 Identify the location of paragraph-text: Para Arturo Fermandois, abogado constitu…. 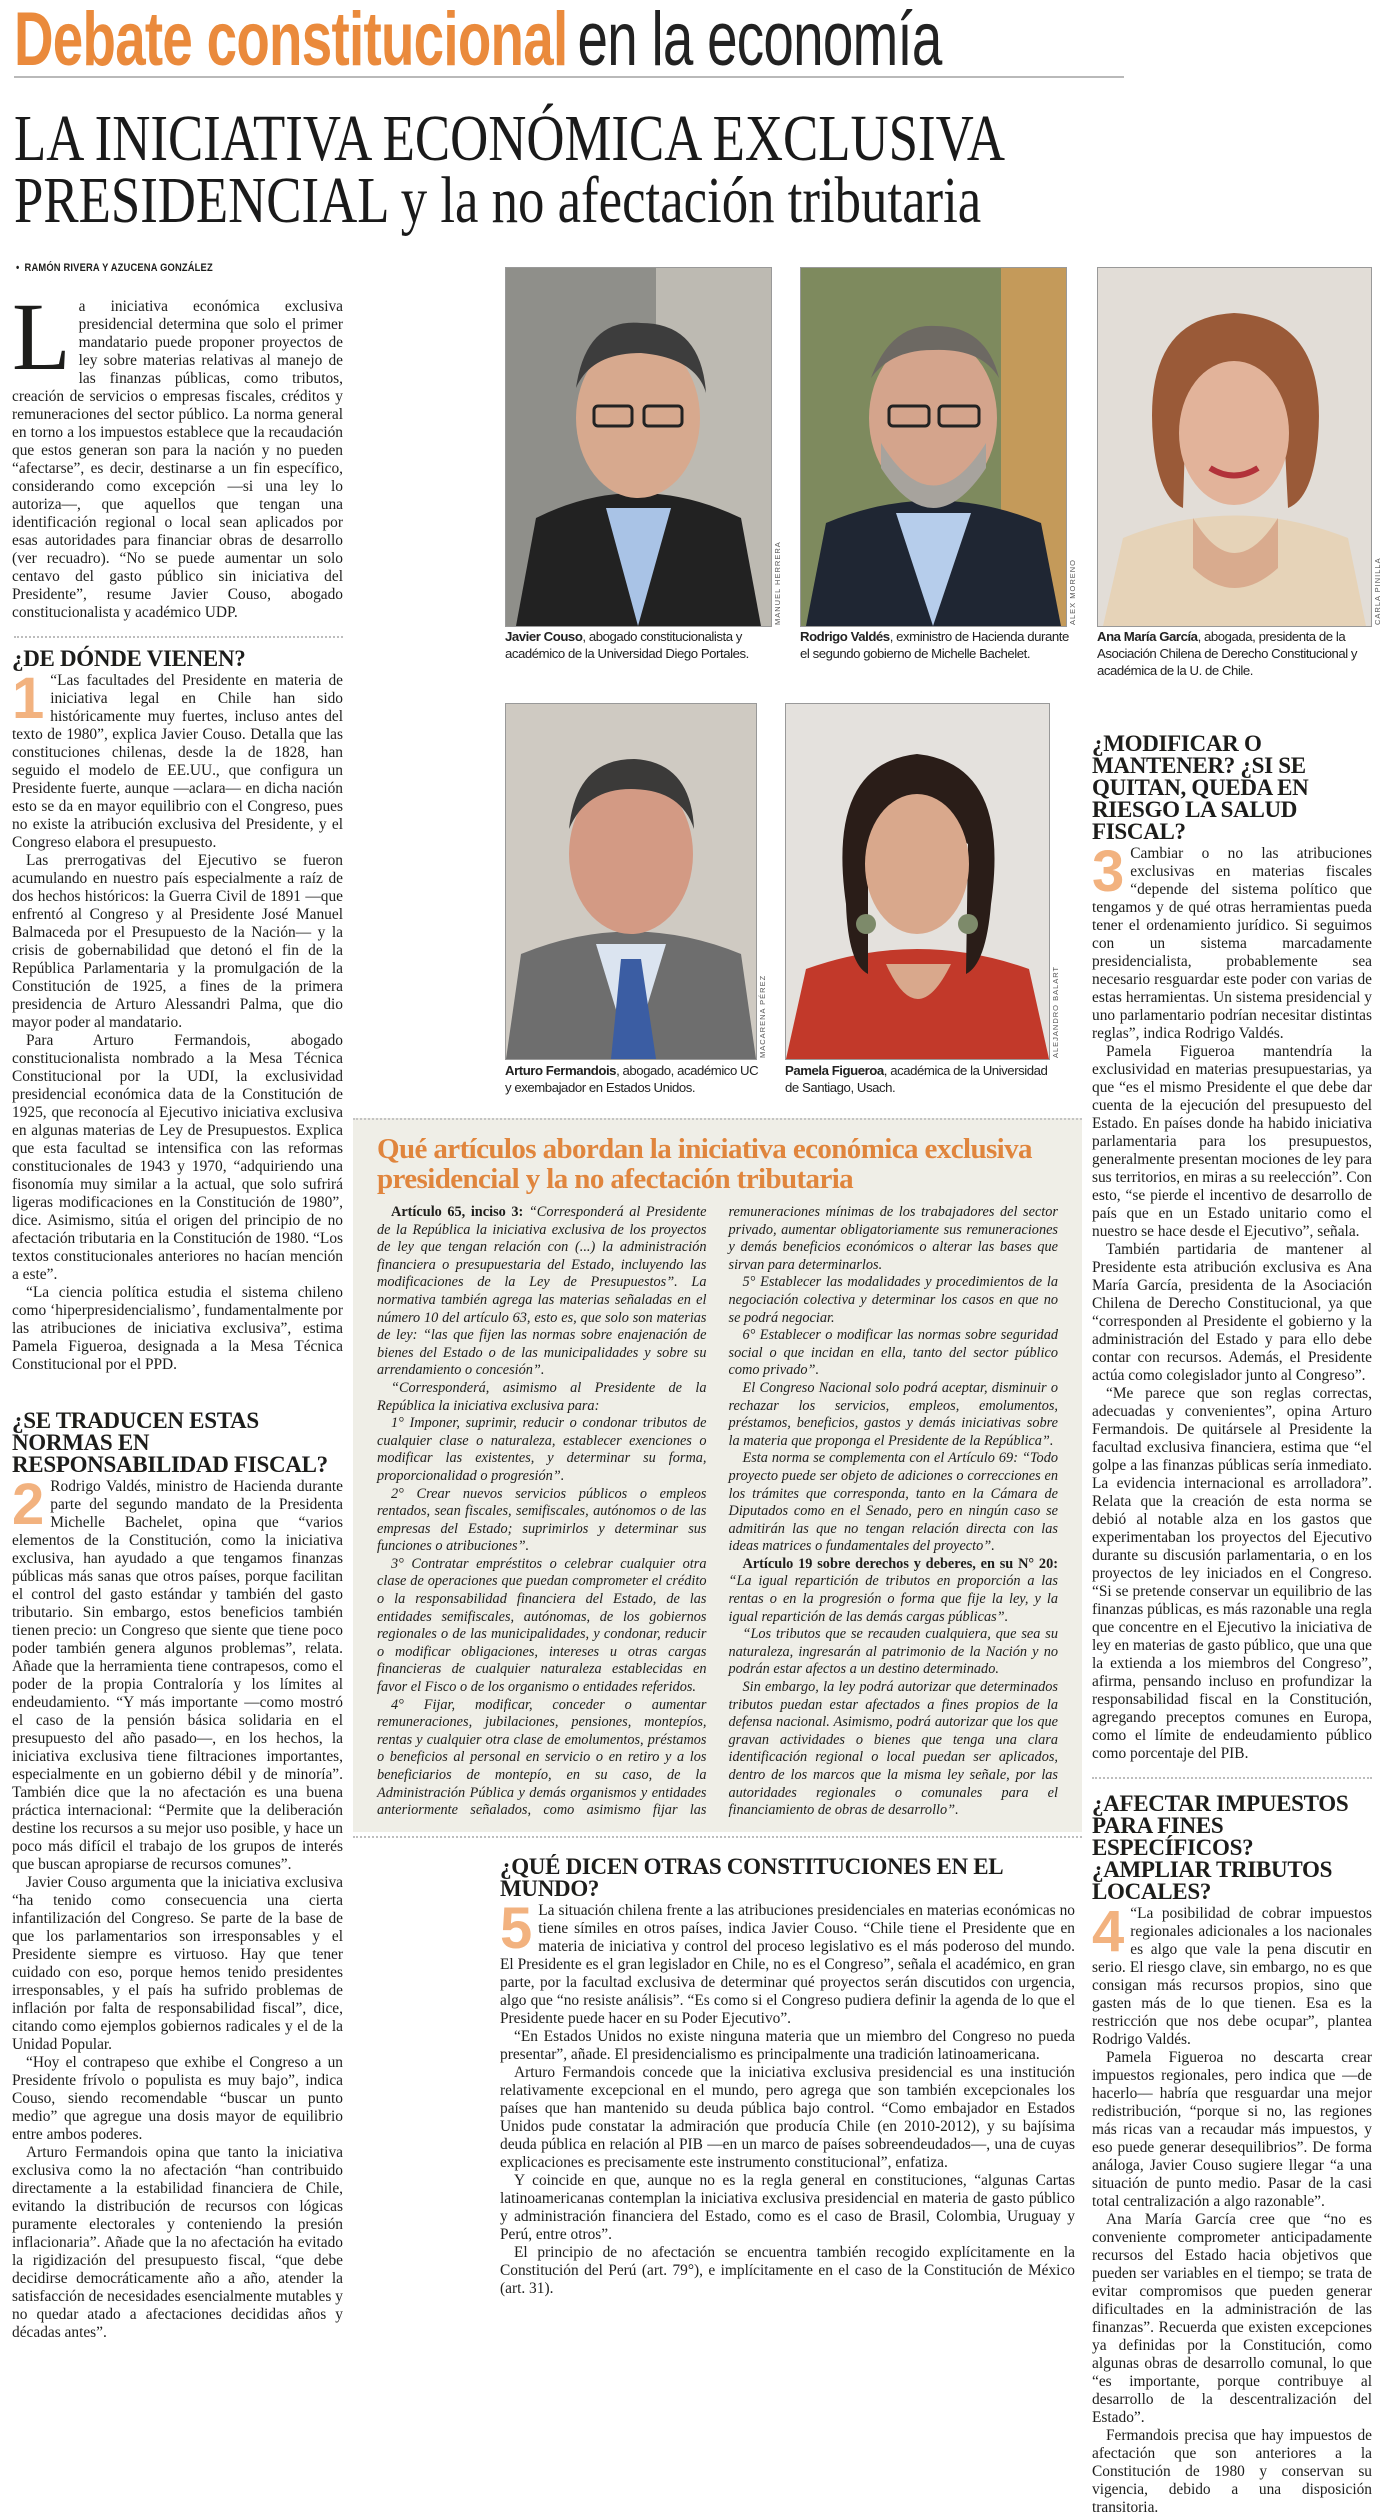
(177, 1157).